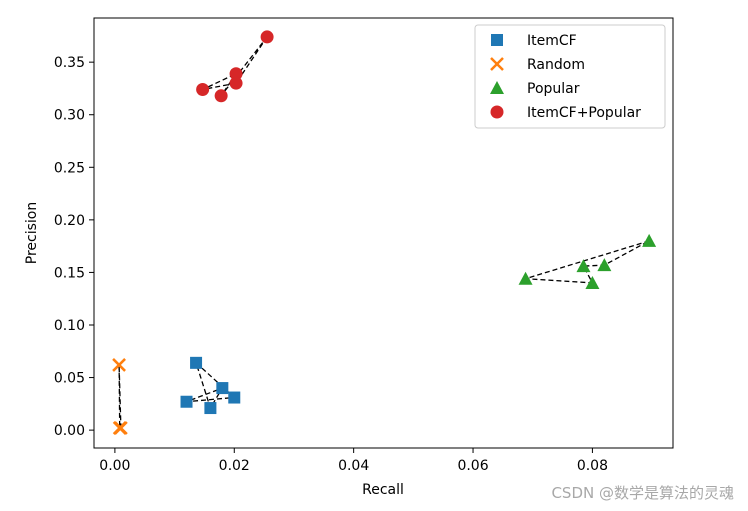 The image size is (748, 511). Describe the element at coordinates (74, 247) in the screenshot. I see `y-axis-ticks: 0.00 0.05 0.10 0.15 0.20 0.25 0.30 0.35` at that location.